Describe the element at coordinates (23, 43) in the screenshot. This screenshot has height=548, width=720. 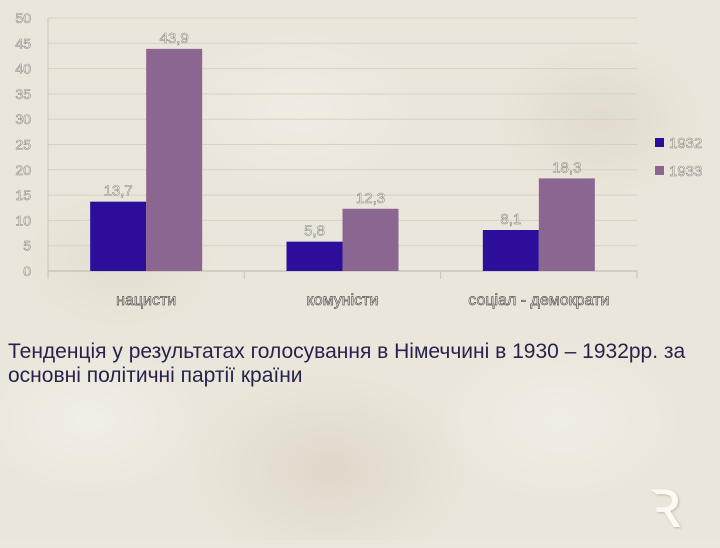
I see `y-tick-label: 45` at that location.